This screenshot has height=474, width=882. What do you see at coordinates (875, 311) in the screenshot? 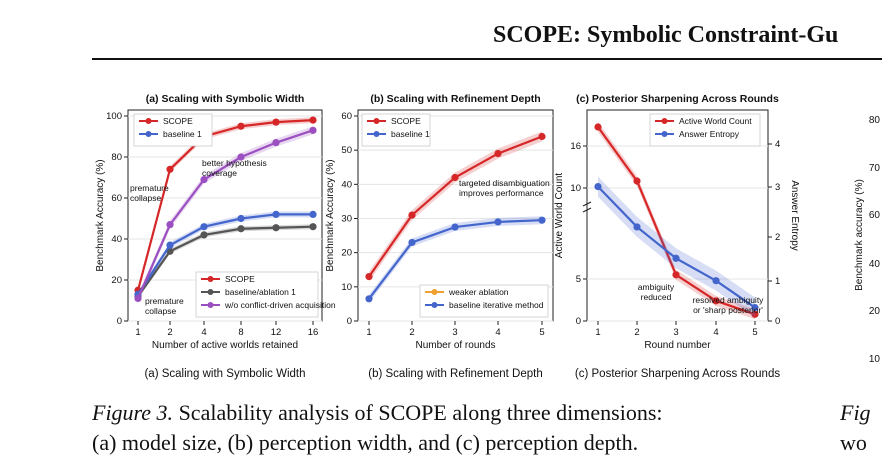
I see `right-figure-ytick-label: 20` at bounding box center [875, 311].